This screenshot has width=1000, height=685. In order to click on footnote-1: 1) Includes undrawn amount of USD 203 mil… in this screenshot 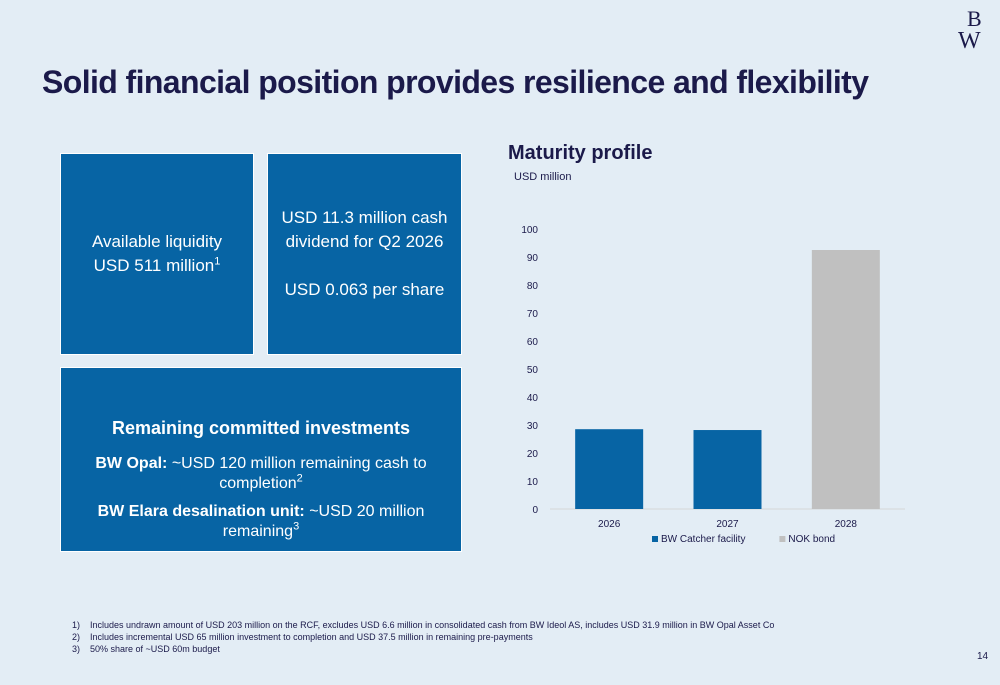, I will do `click(423, 625)`.